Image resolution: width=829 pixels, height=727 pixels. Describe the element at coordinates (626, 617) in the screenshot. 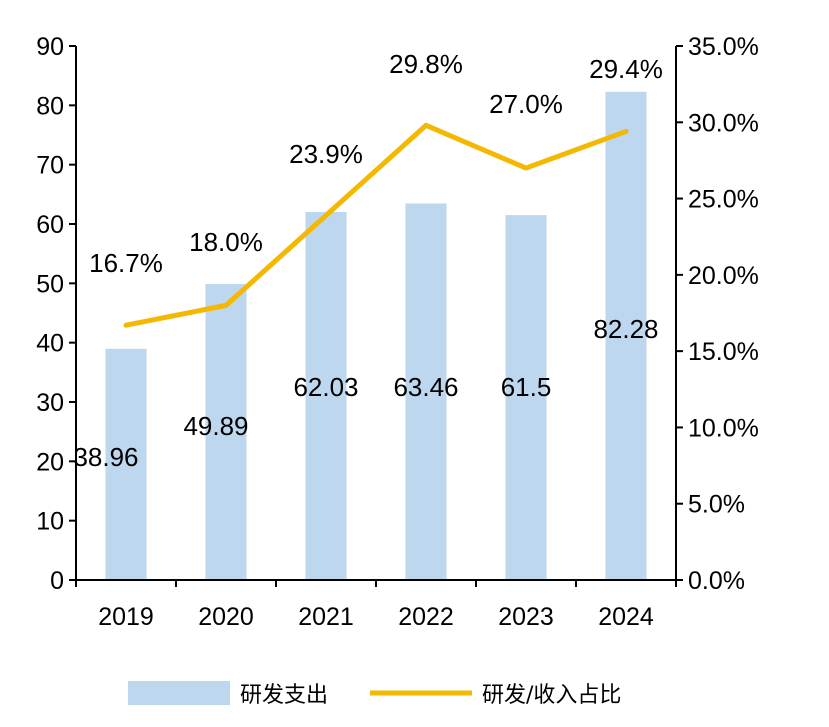

I see `x-tick-label-2024: 2024` at that location.